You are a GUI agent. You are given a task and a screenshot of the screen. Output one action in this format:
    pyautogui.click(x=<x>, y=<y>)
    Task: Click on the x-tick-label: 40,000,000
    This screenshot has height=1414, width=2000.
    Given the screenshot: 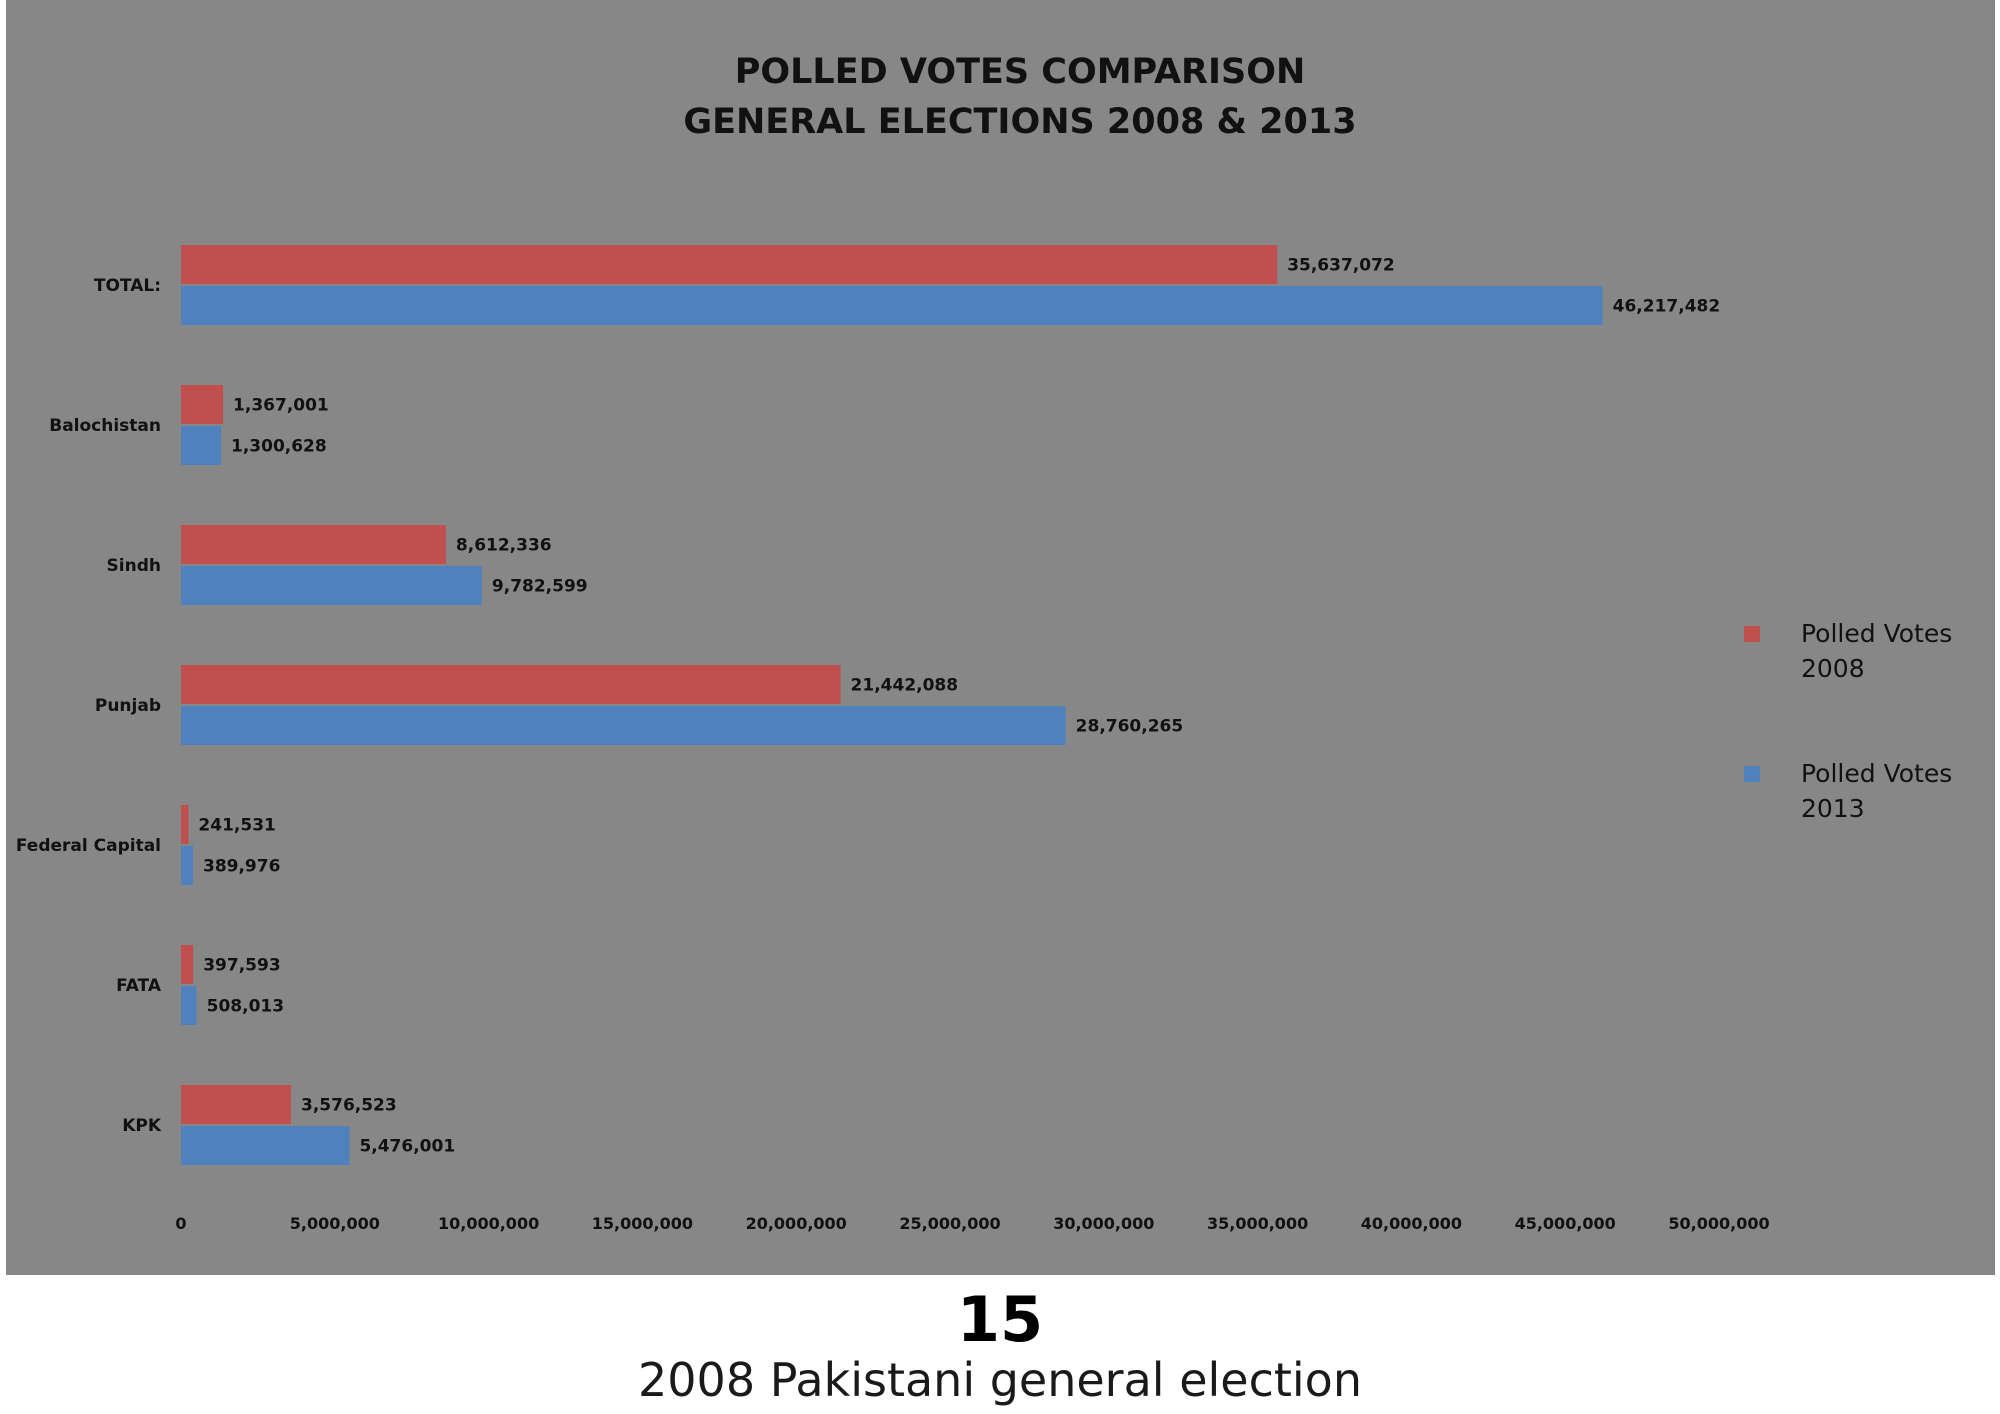 What is the action you would take?
    pyautogui.click(x=1411, y=1223)
    